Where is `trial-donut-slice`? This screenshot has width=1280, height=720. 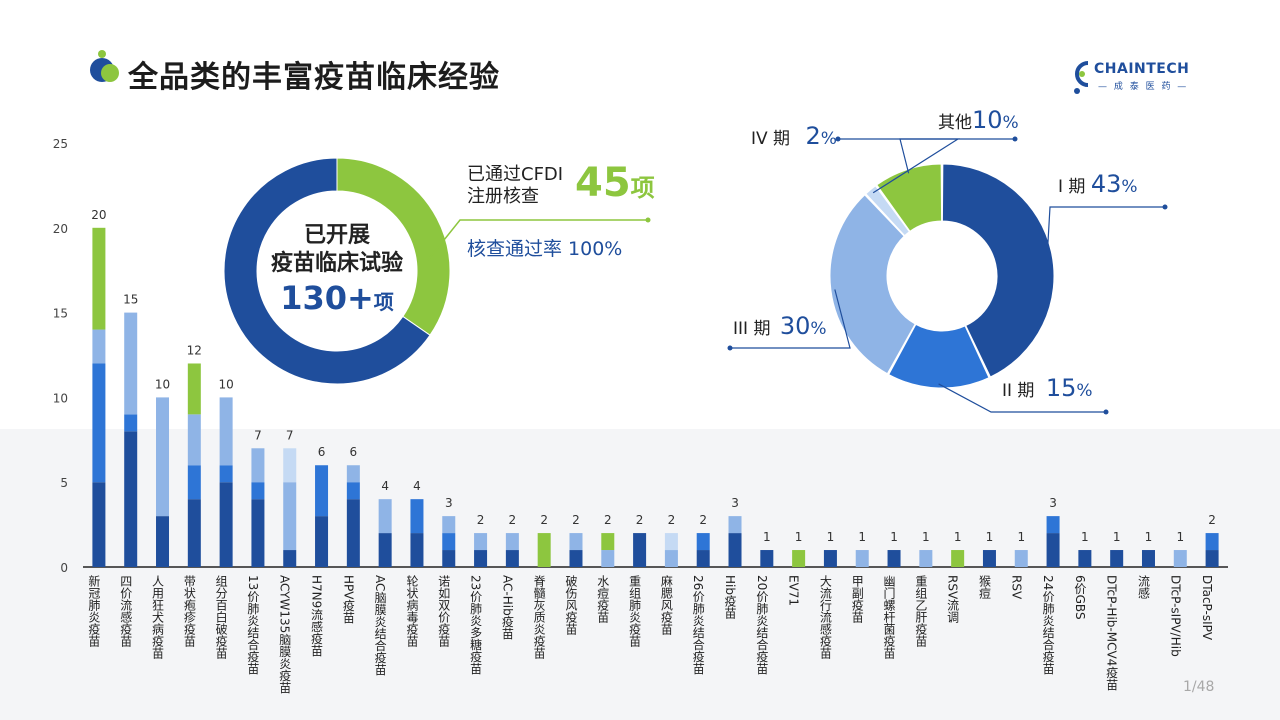
trial-donut-slice is located at coordinates (327, 271).